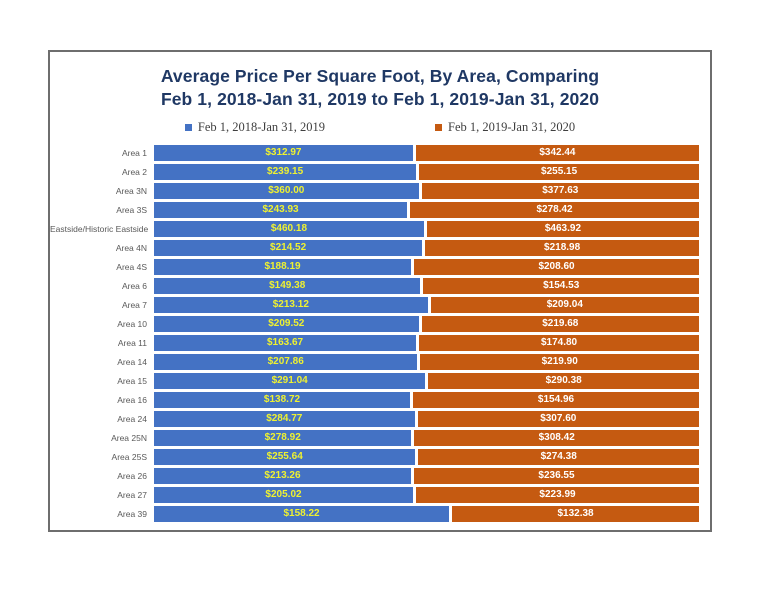  I want to click on table-row: Area 27 $205.02 $223.99, so click(380, 494).